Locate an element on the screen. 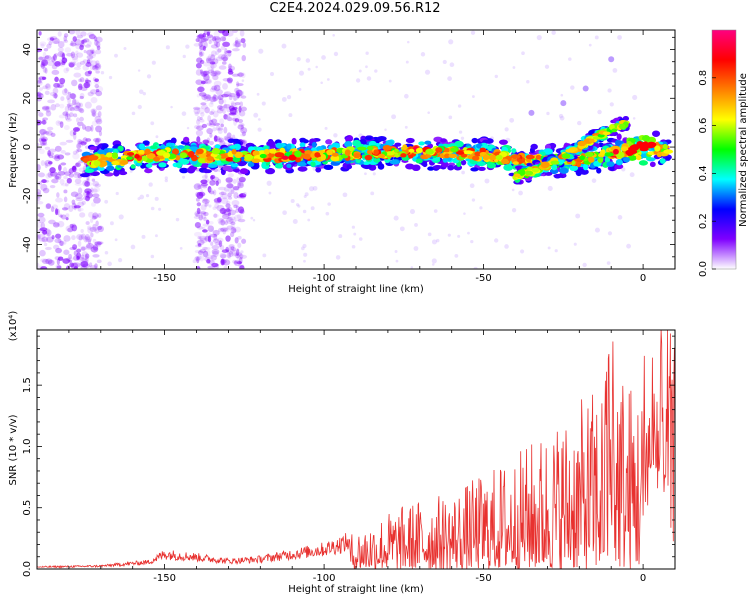 The height and width of the screenshot is (600, 750). upper-trace-point is located at coordinates (563, 103).